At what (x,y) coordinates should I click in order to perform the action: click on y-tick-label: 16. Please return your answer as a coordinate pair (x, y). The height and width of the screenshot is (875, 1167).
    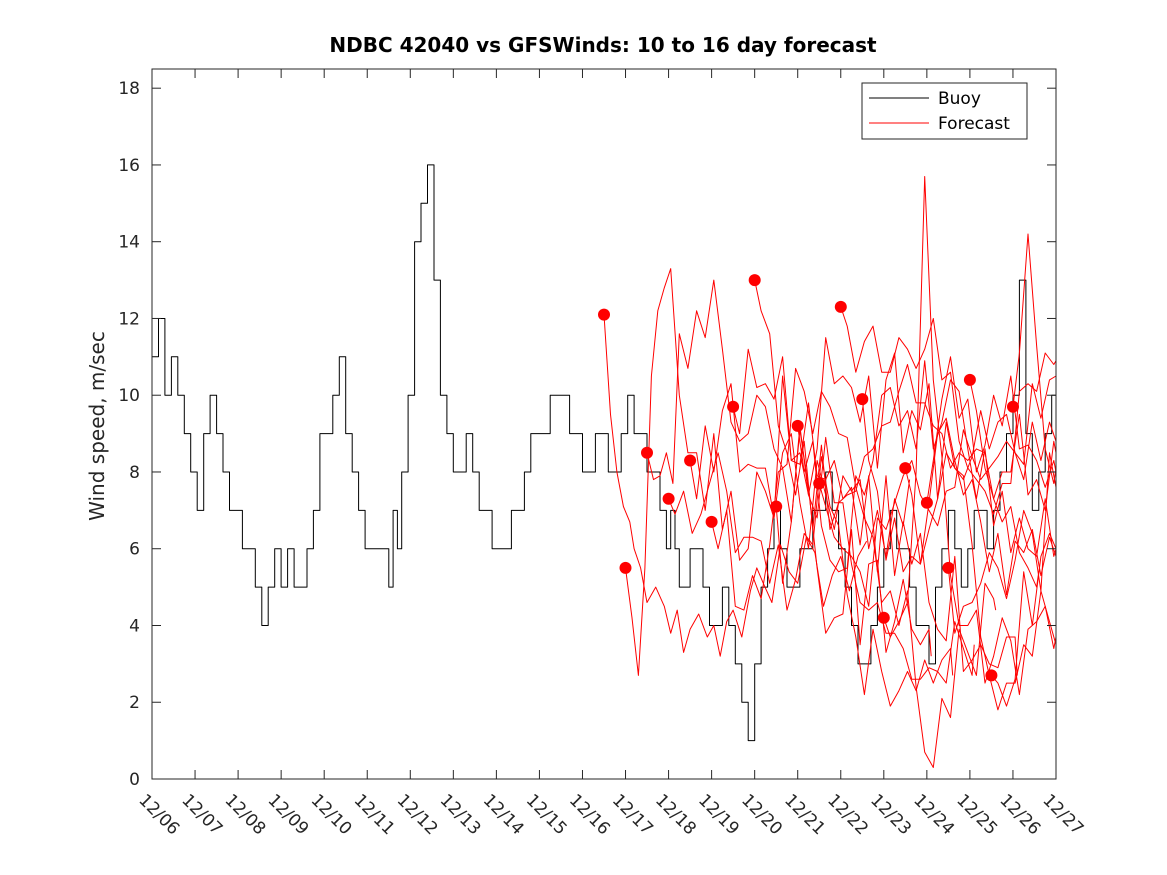
    Looking at the image, I should click on (129, 166).